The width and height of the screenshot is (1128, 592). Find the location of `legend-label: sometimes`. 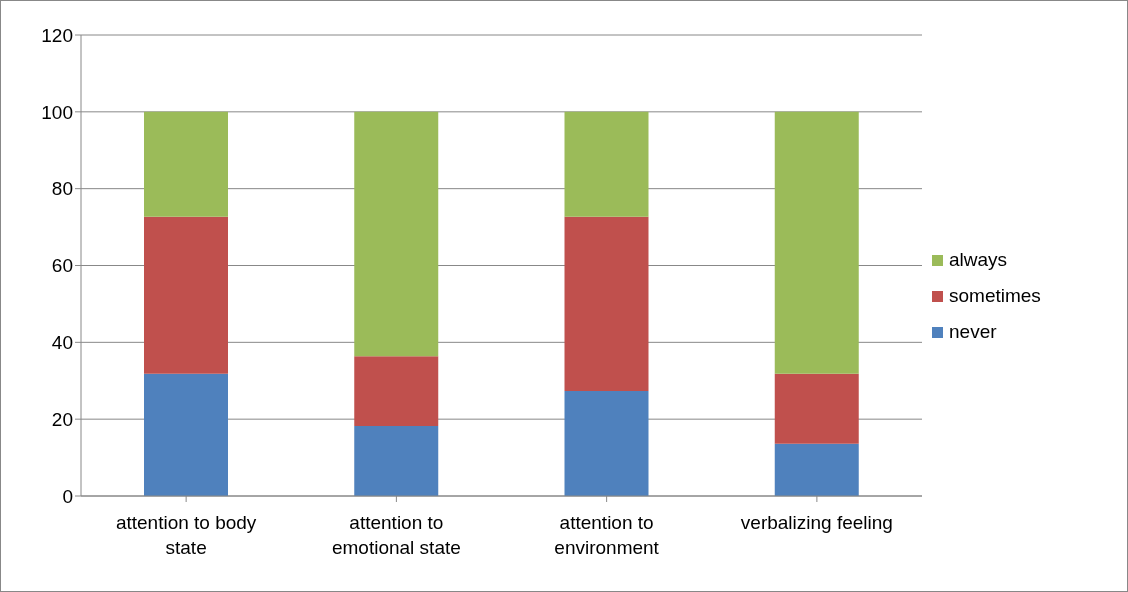

legend-label: sometimes is located at coordinates (995, 296).